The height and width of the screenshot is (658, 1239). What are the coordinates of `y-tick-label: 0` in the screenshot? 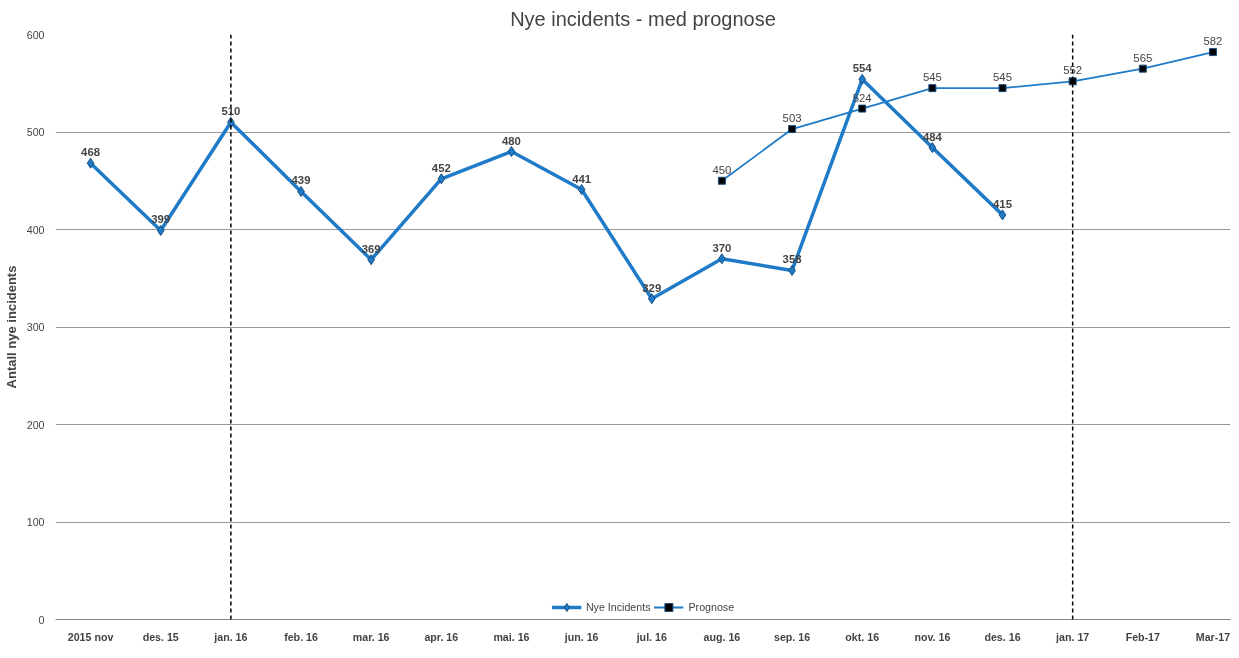 It's located at (41, 619).